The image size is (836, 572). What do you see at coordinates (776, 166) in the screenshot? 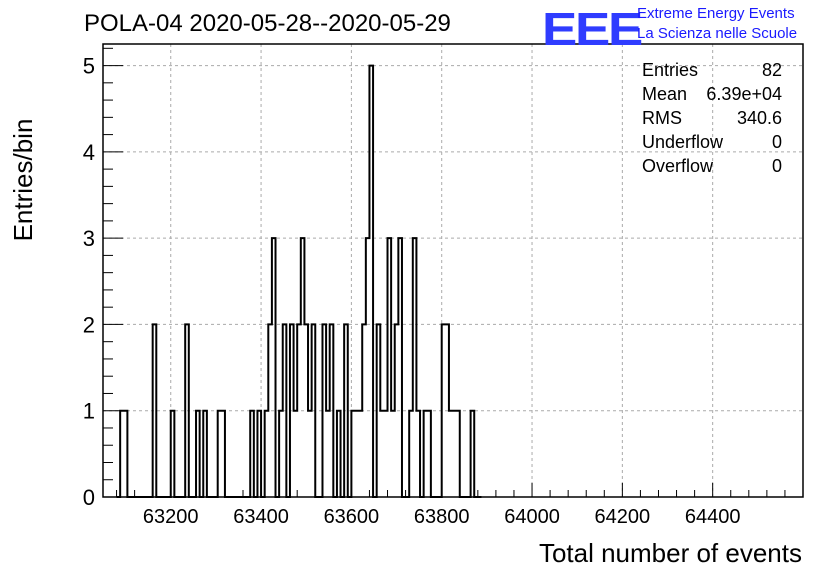
I see `stats-overflow-value: 0` at bounding box center [776, 166].